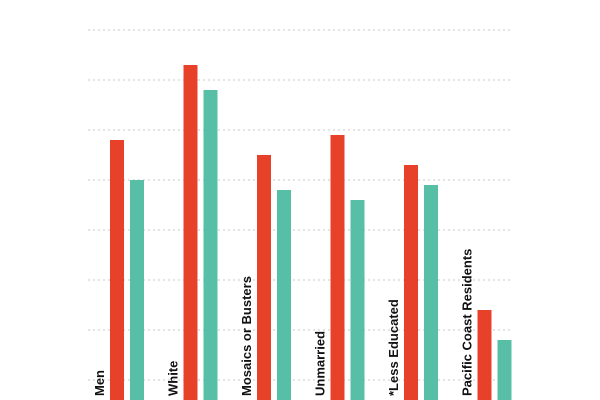 The height and width of the screenshot is (400, 600). Describe the element at coordinates (467, 322) in the screenshot. I see `category-label: Pacific Coast Residents` at that location.